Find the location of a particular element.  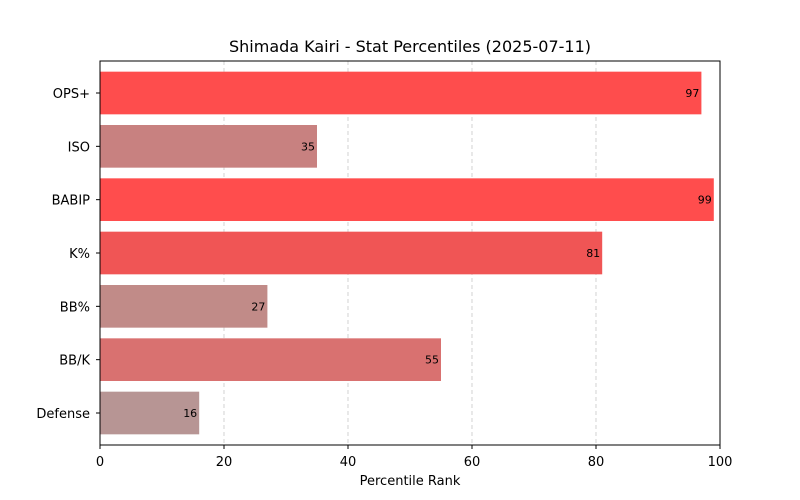

y-tick-label: BB% is located at coordinates (75, 307).